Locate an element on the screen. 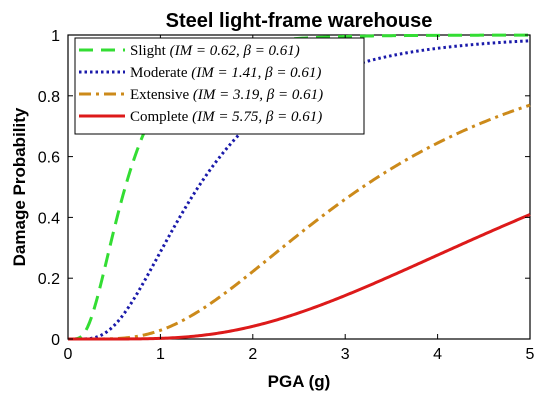 This screenshot has width=550, height=409. legend-entry-complete: Complete (IM = 5.75, β = 0.61) is located at coordinates (226, 117).